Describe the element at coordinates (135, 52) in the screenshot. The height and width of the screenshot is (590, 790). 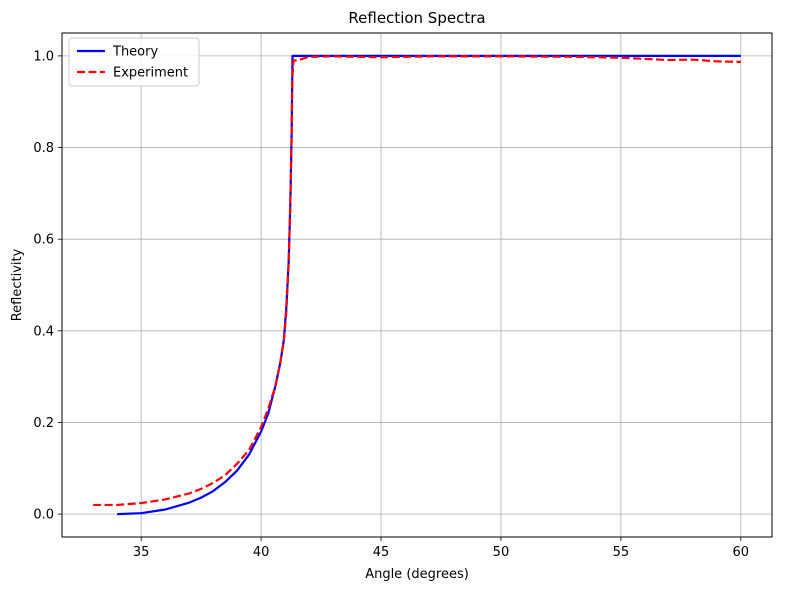
I see `legend-label-theory: Theory` at that location.